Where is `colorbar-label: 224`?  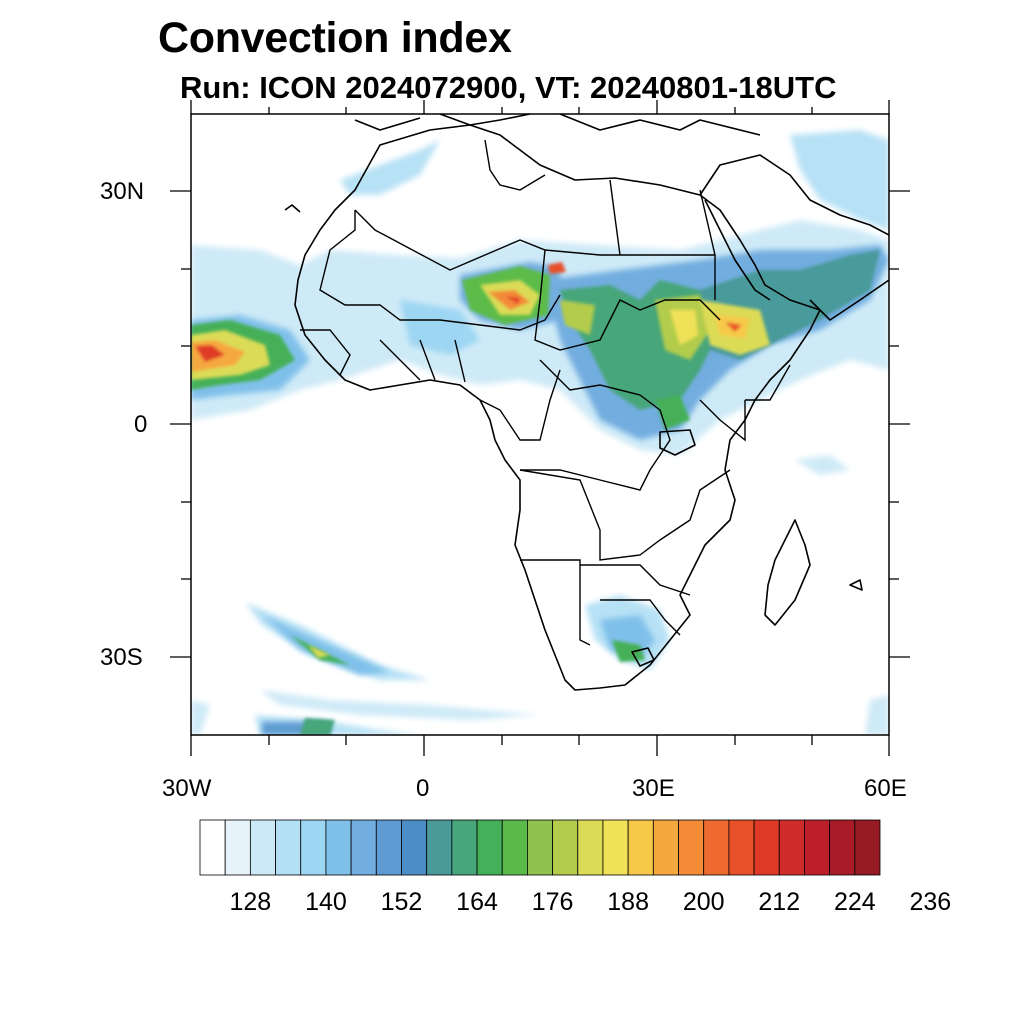
colorbar-label: 224 is located at coordinates (854, 902).